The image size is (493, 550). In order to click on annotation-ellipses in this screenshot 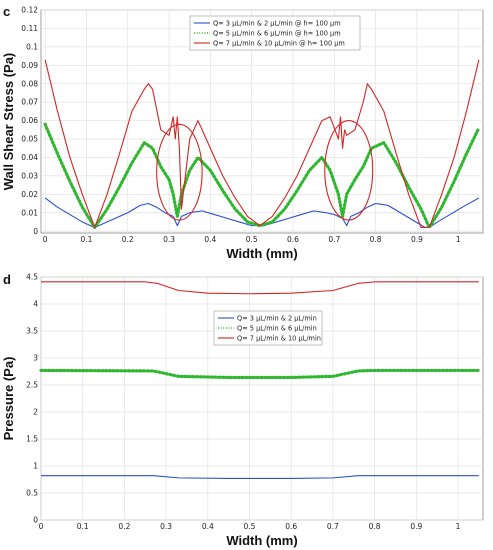, I will do `click(265, 170)`.